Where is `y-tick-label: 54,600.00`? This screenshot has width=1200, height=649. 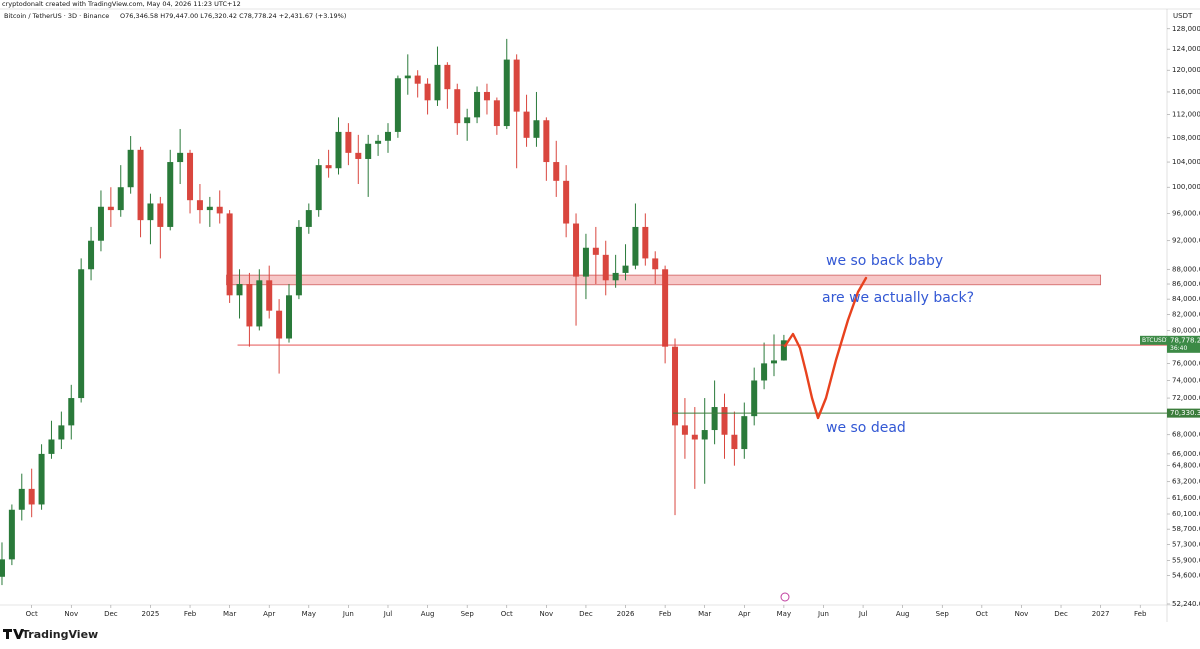
y-tick-label: 54,600.00 is located at coordinates (1186, 576).